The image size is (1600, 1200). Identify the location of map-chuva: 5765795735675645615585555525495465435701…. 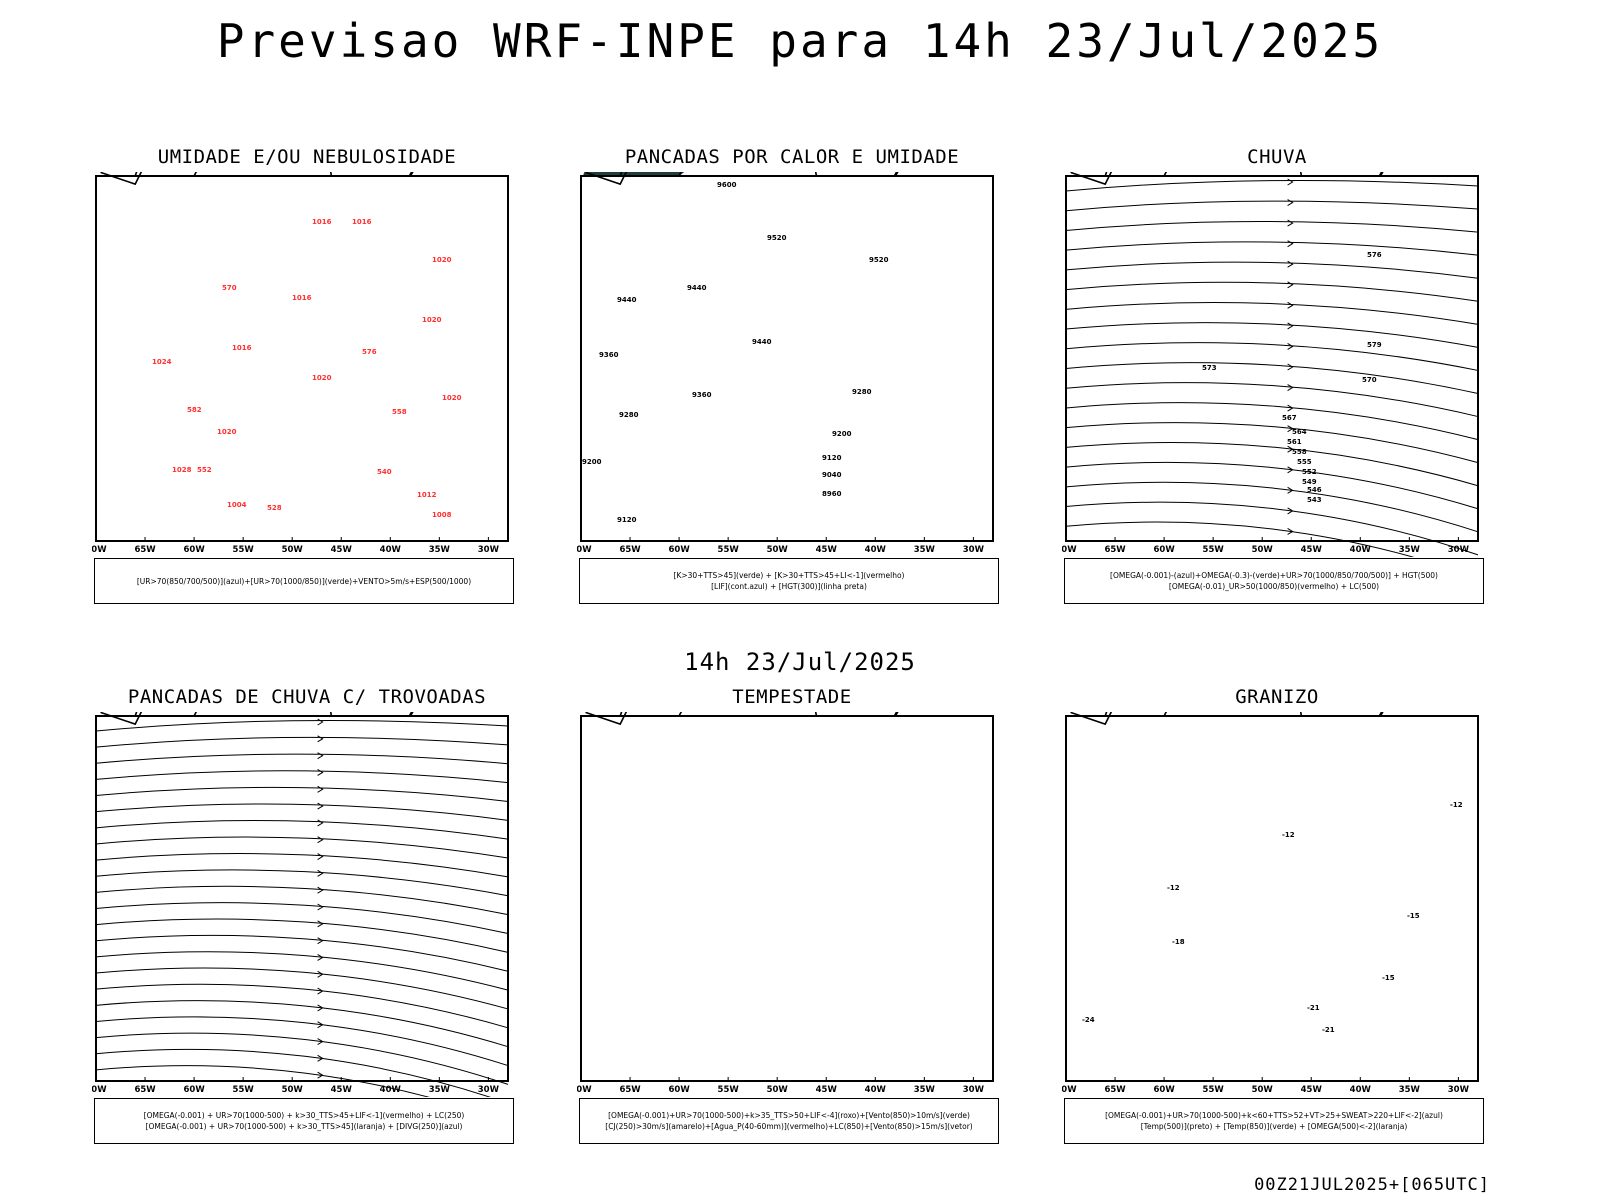
(1270, 364).